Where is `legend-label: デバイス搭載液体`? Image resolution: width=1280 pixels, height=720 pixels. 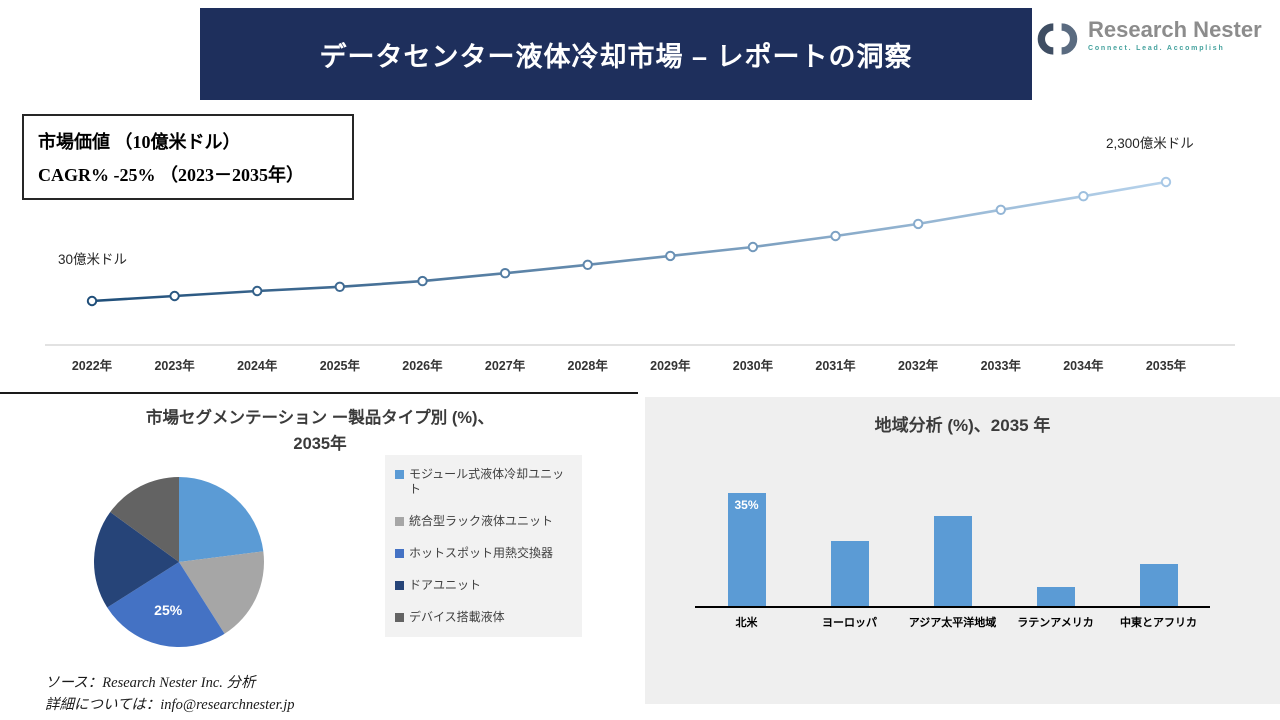 legend-label: デバイス搭載液体 is located at coordinates (457, 617).